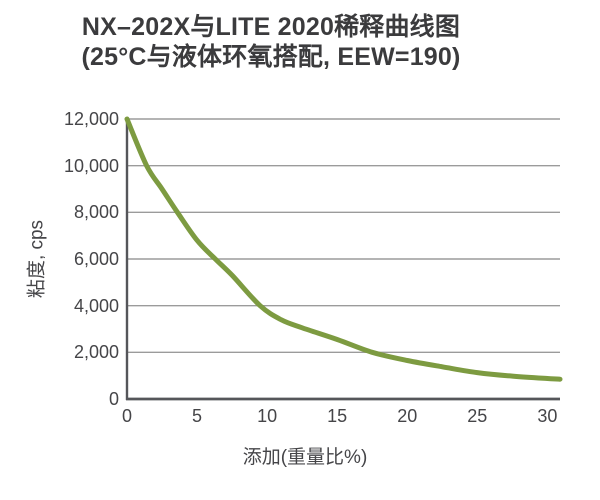 The width and height of the screenshot is (600, 500). Describe the element at coordinates (96, 259) in the screenshot. I see `y-tick-label: 6,000` at that location.